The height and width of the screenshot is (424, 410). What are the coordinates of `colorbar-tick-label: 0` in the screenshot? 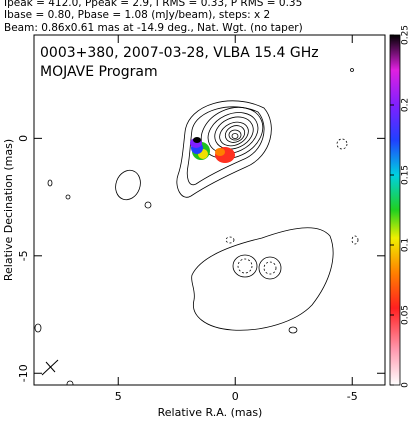 It's located at (405, 385).